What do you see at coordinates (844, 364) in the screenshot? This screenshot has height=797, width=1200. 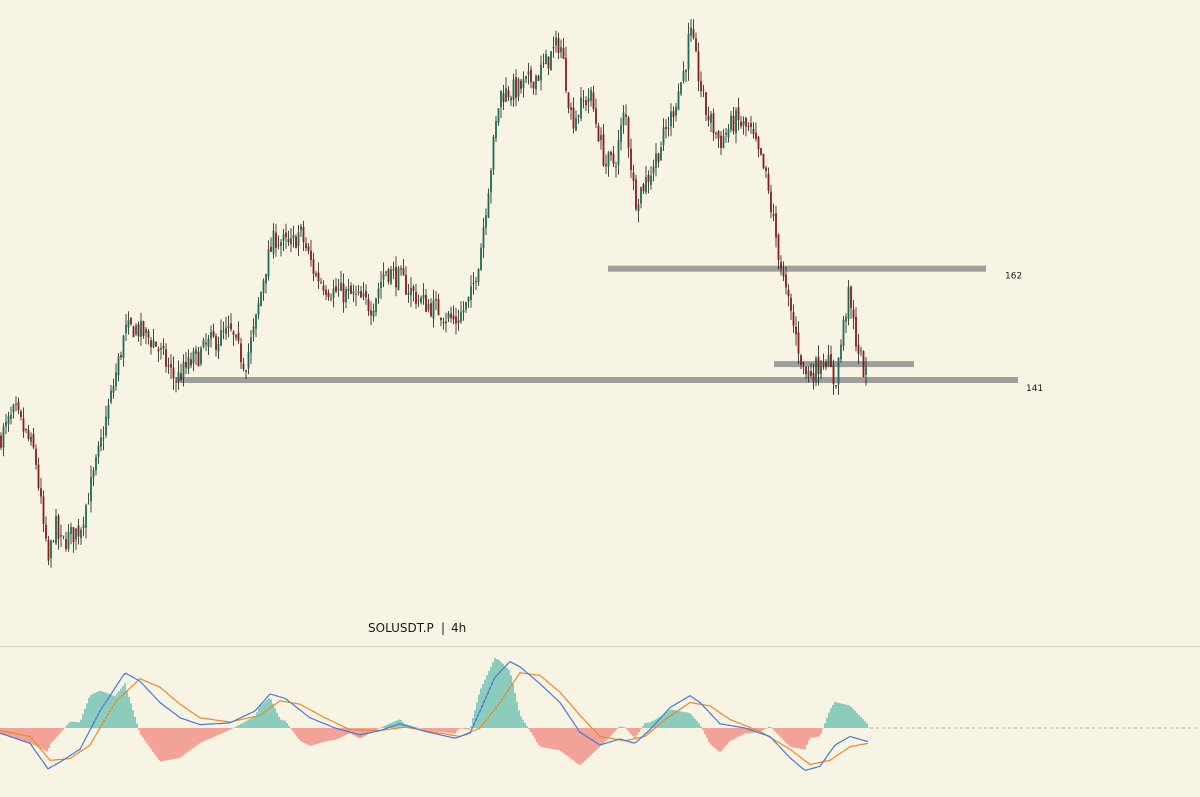 I see `support-zone-line` at bounding box center [844, 364].